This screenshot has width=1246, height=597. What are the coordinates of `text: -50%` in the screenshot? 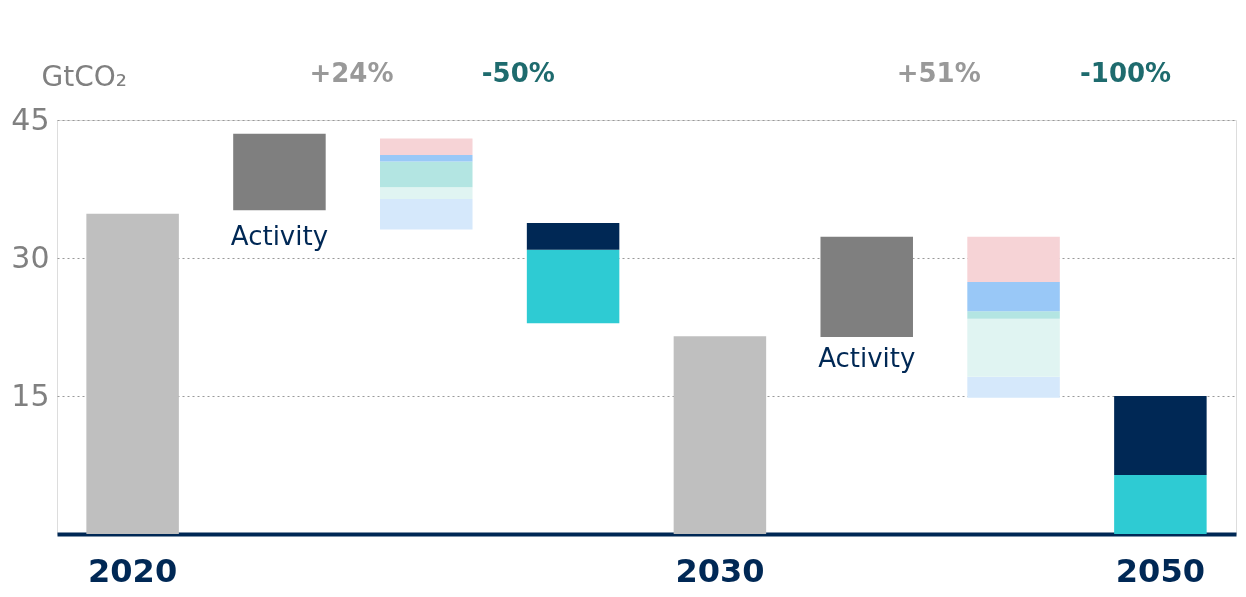 It's located at (518, 73).